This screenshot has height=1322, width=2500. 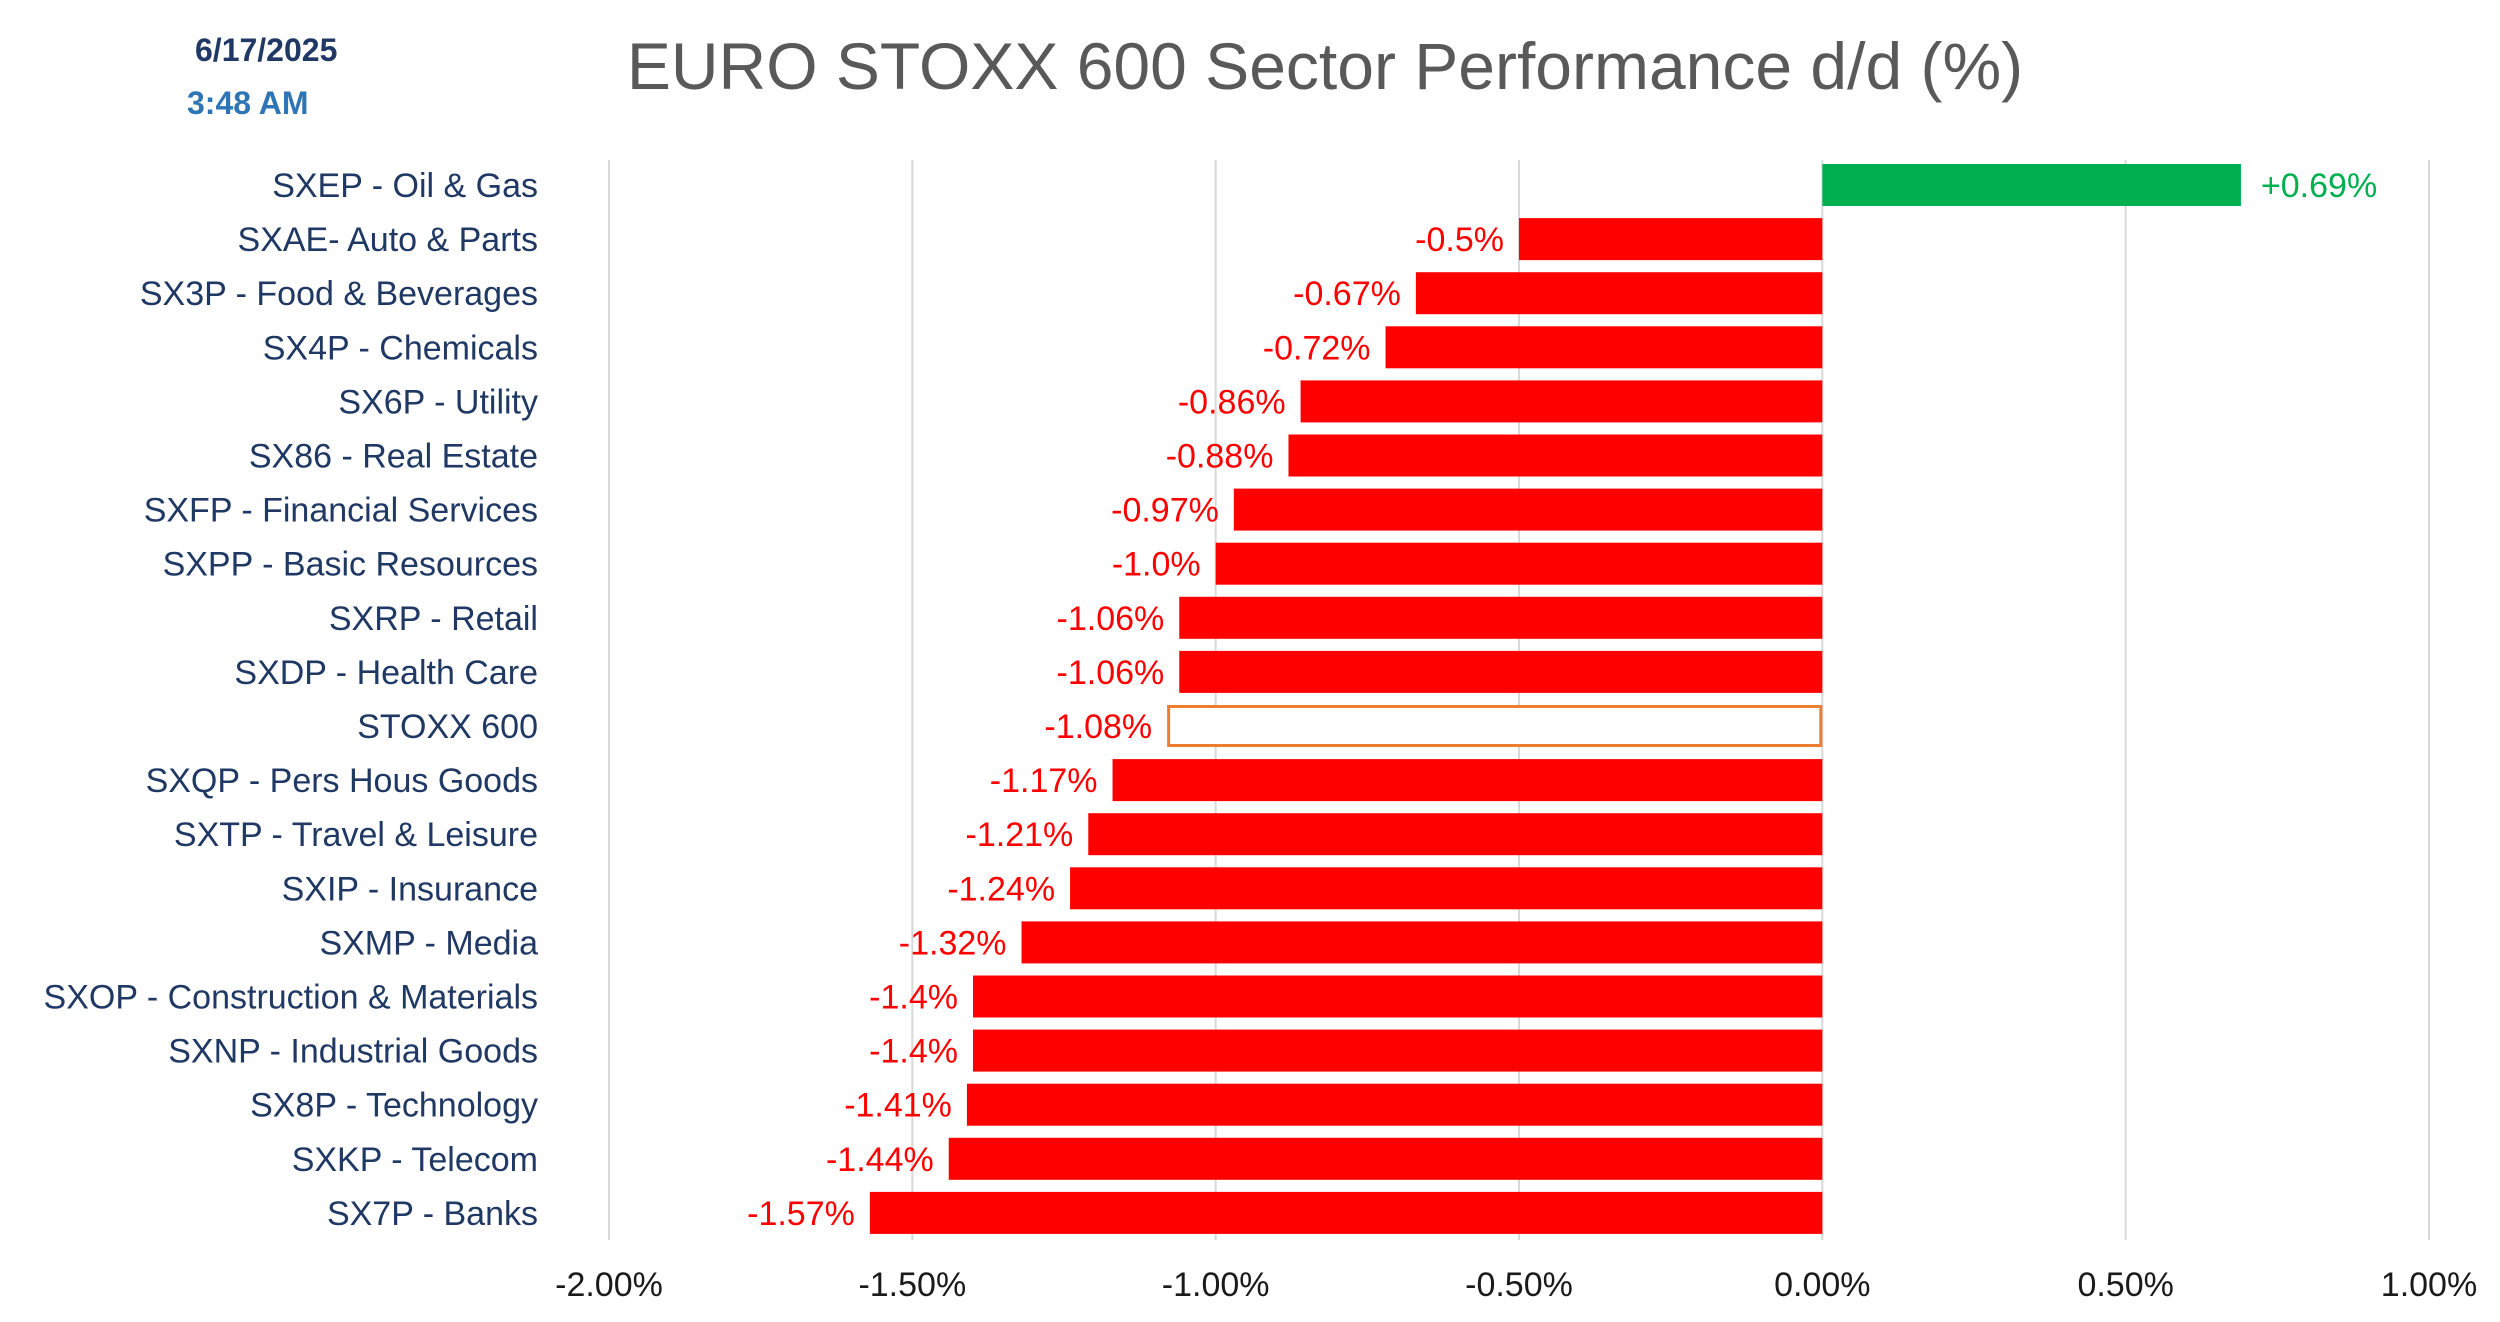 What do you see at coordinates (428, 943) in the screenshot?
I see `category-label: SXMP - Media` at bounding box center [428, 943].